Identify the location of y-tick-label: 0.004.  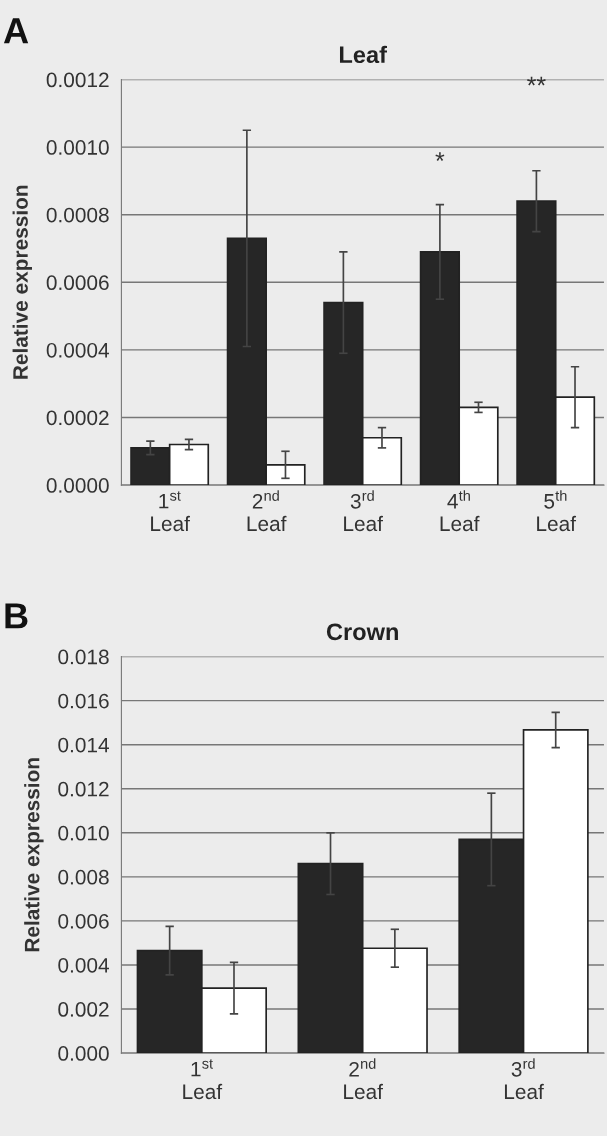
(83, 965).